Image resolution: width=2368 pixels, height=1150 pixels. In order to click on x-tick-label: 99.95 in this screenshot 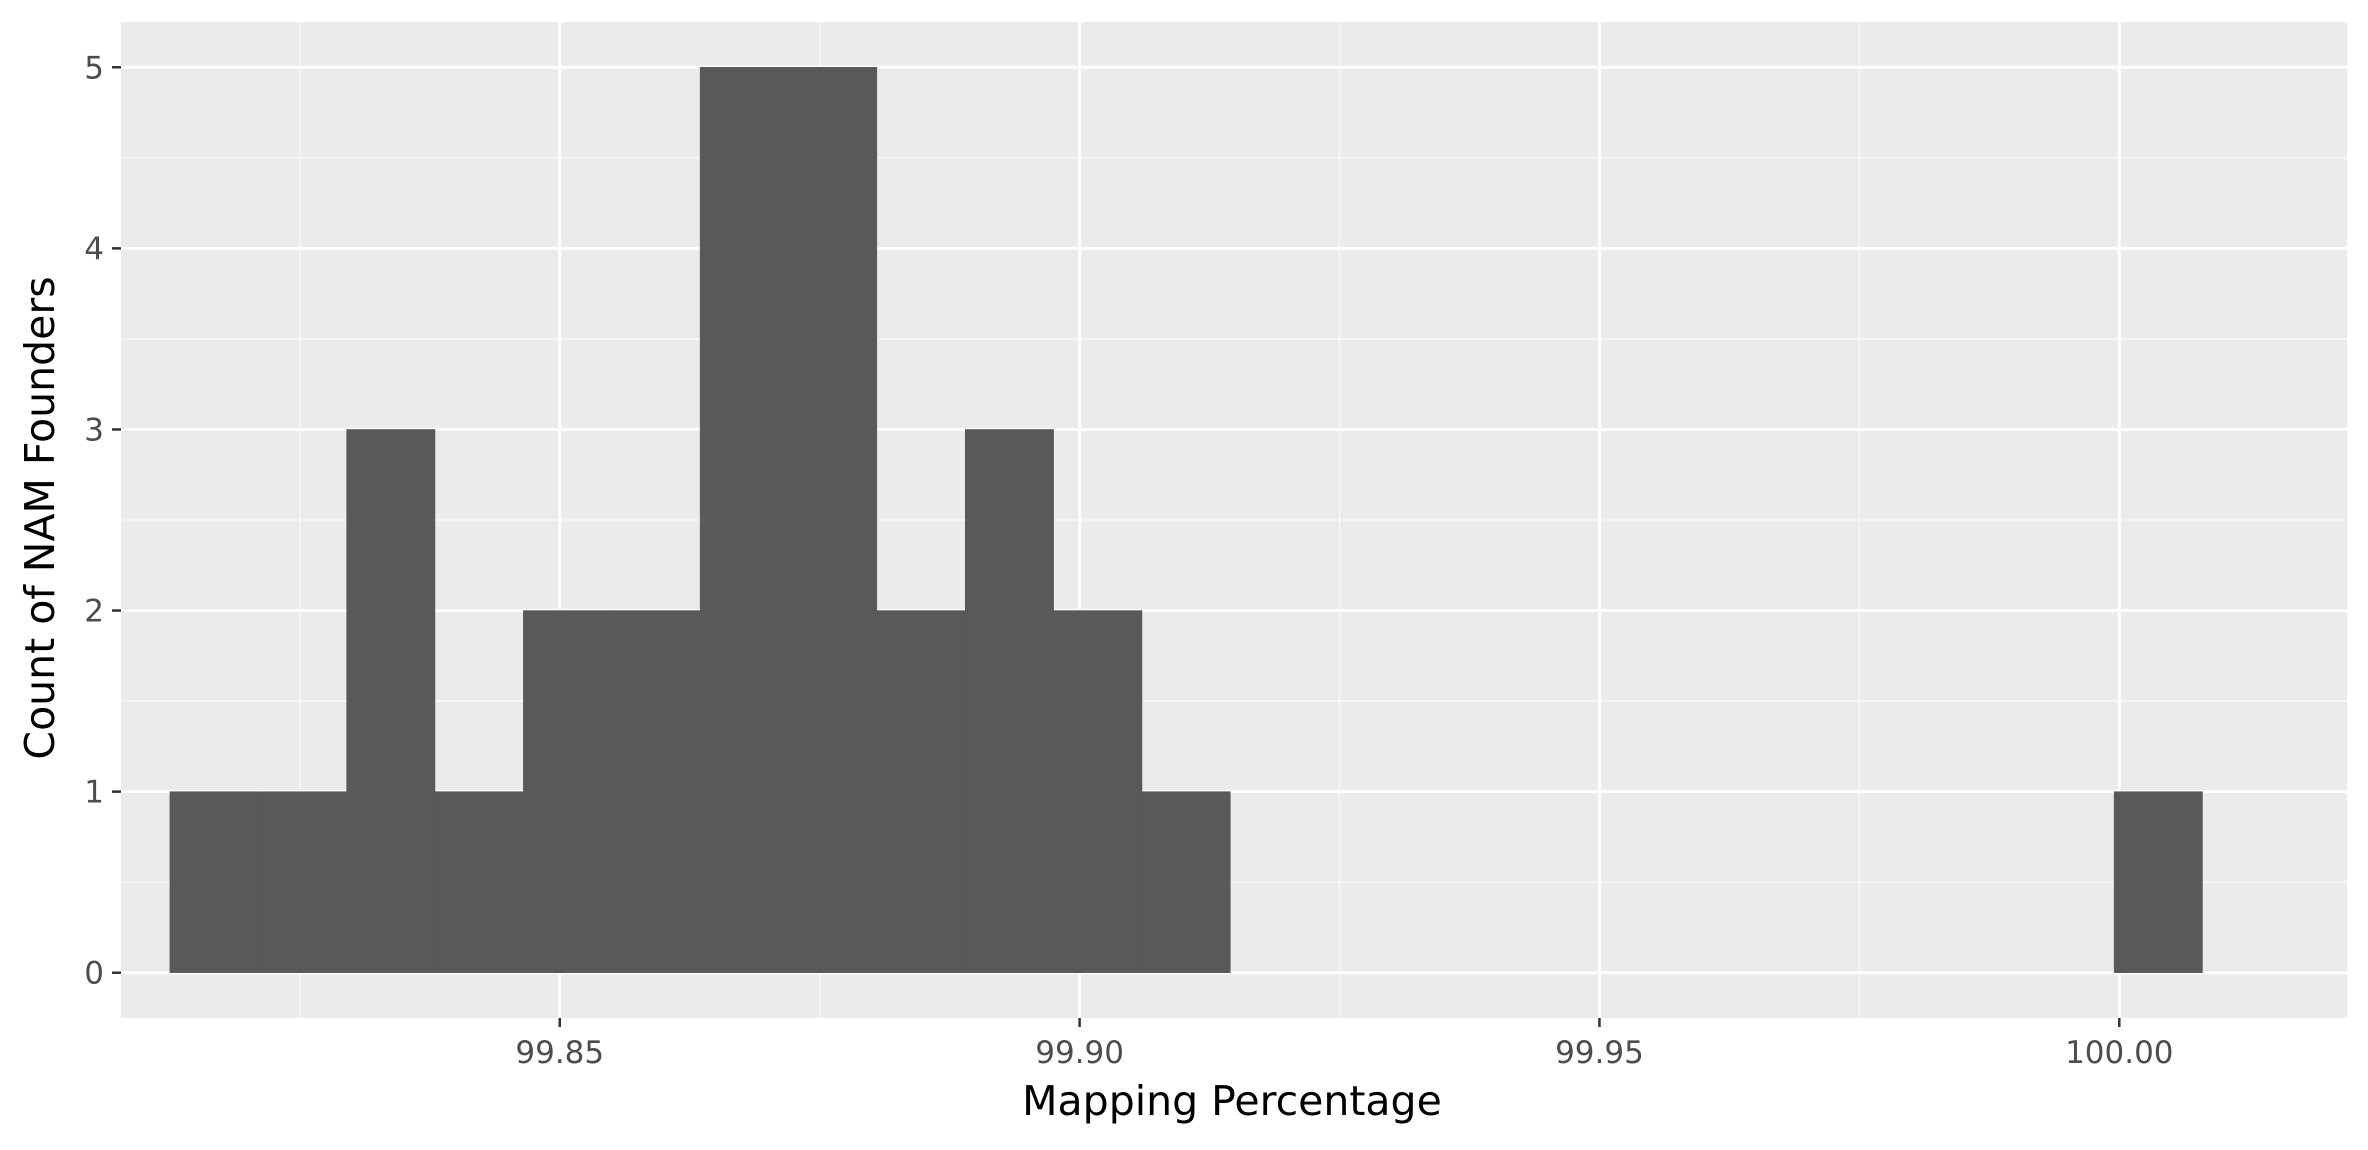, I will do `click(1599, 1053)`.